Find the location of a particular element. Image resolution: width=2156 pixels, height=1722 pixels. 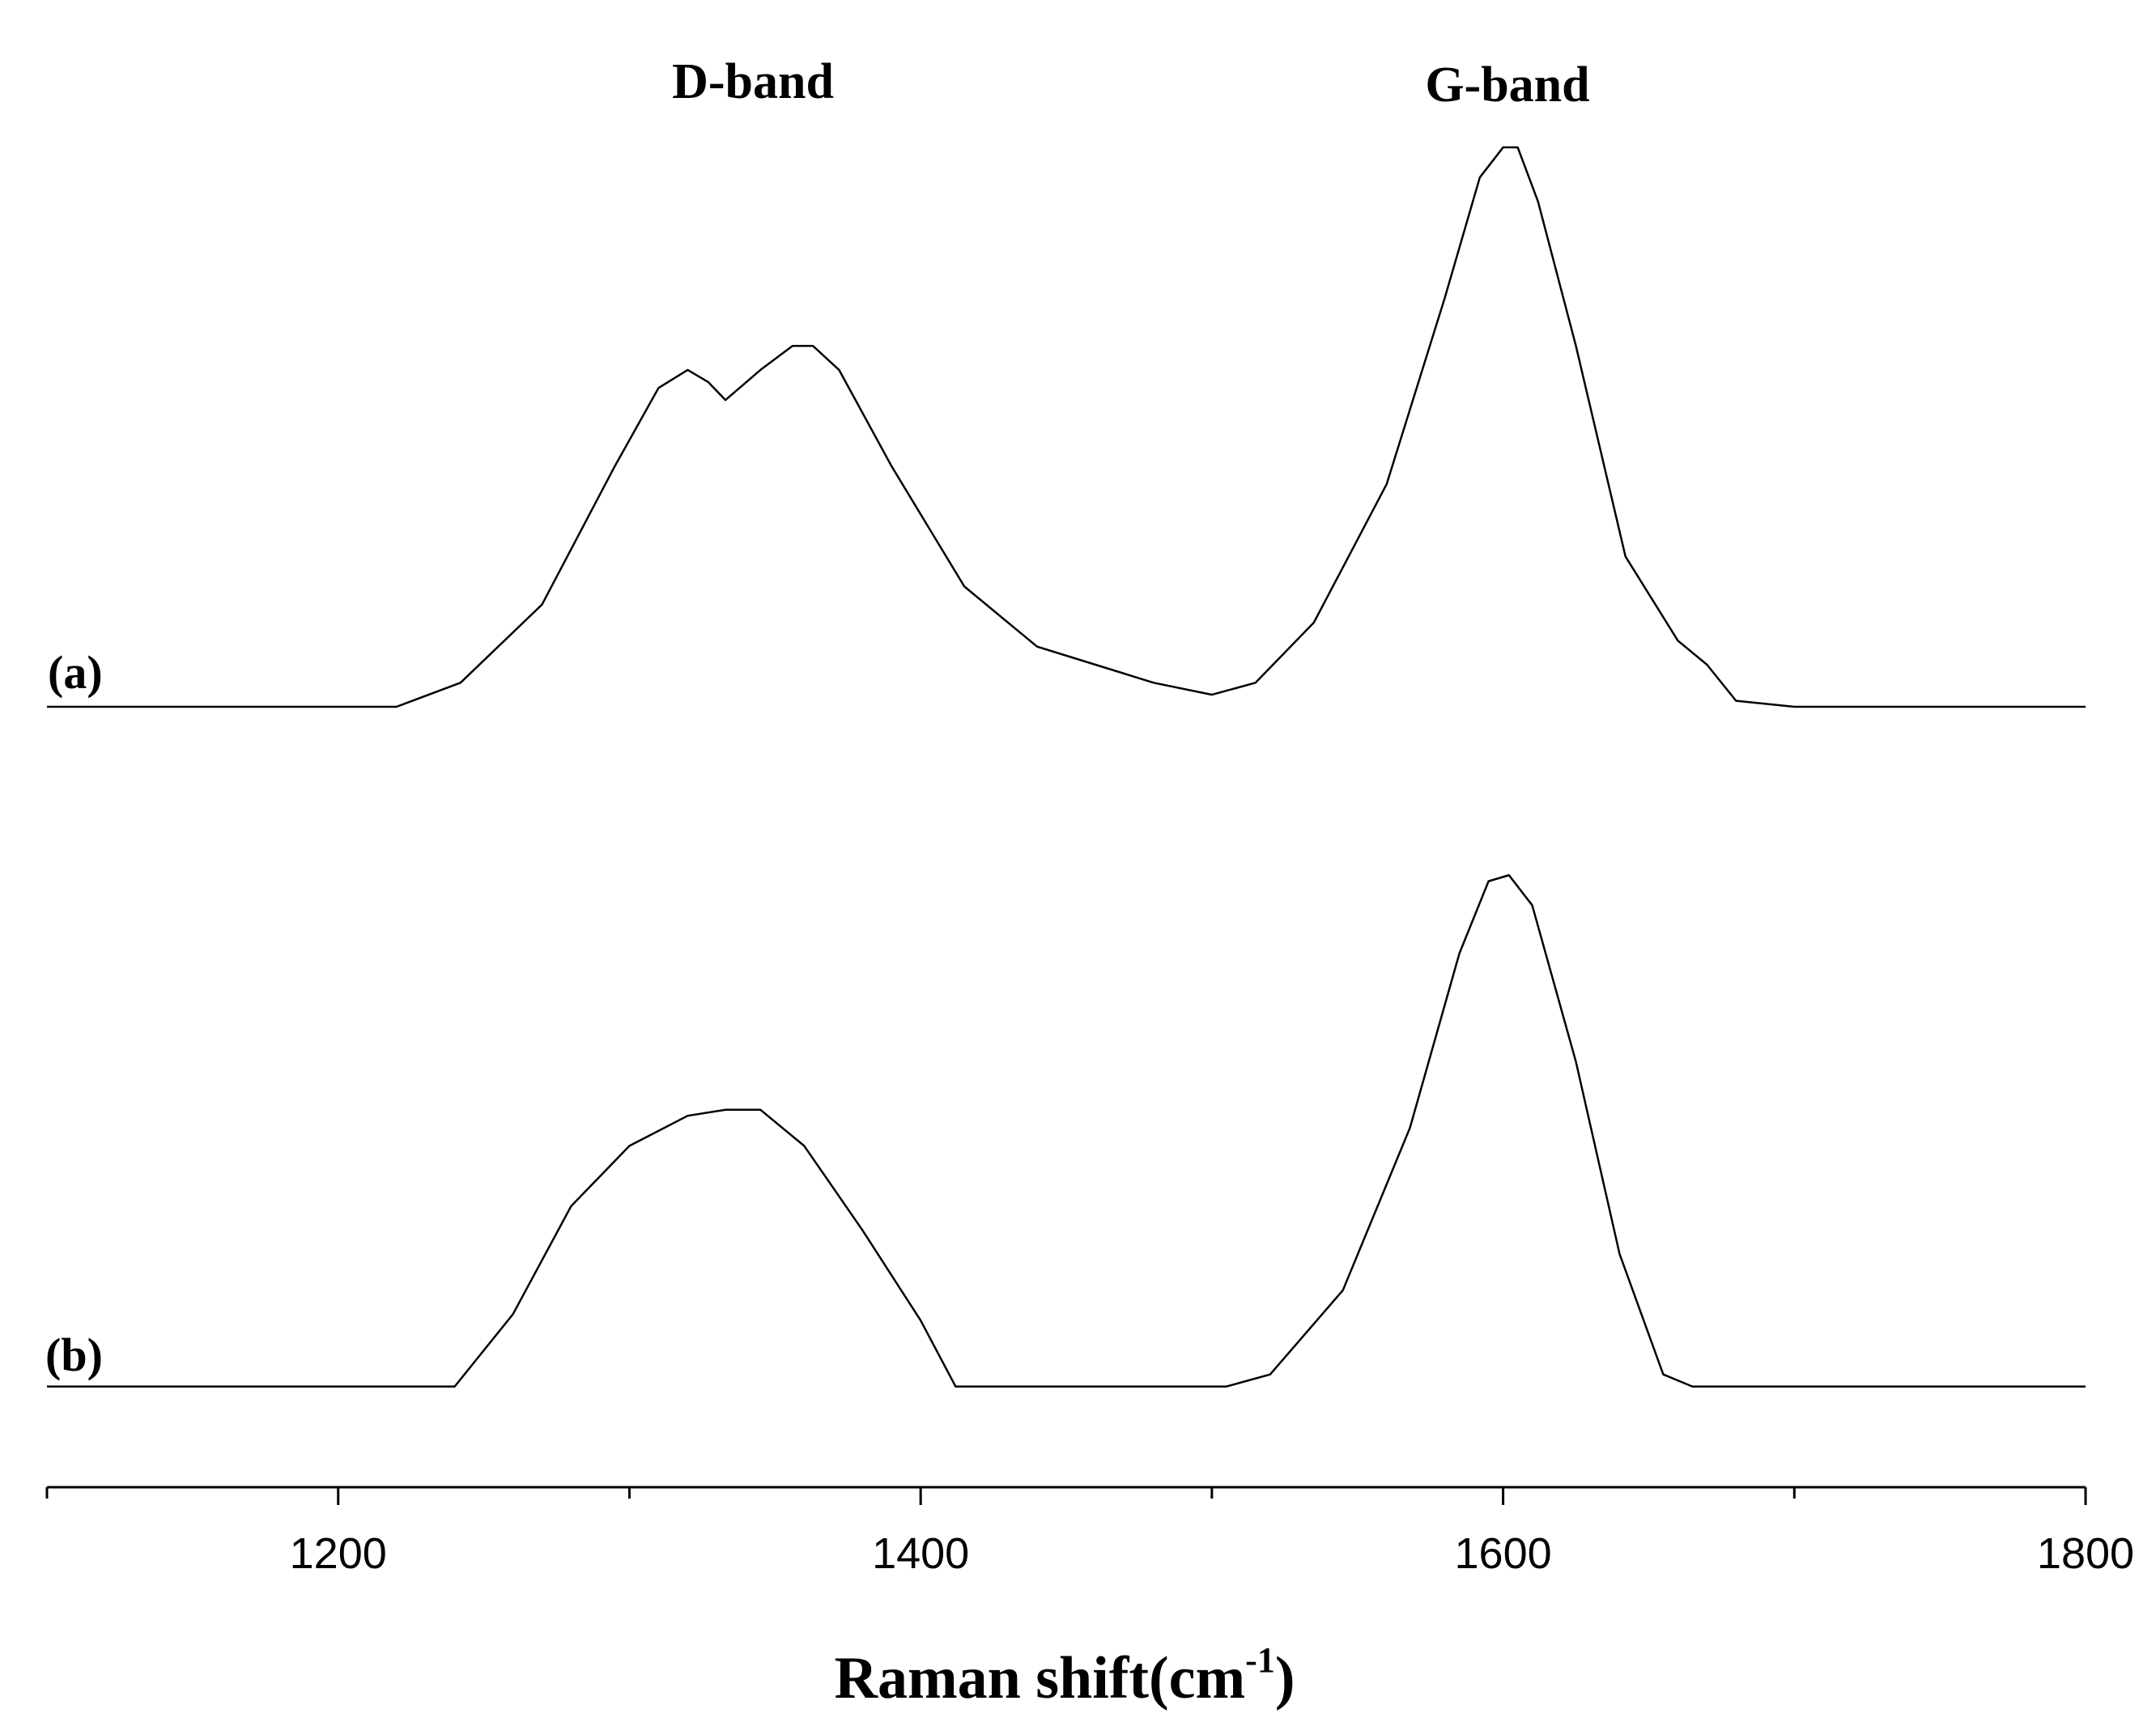

x-axis-title-close: ) is located at coordinates (1285, 1678).